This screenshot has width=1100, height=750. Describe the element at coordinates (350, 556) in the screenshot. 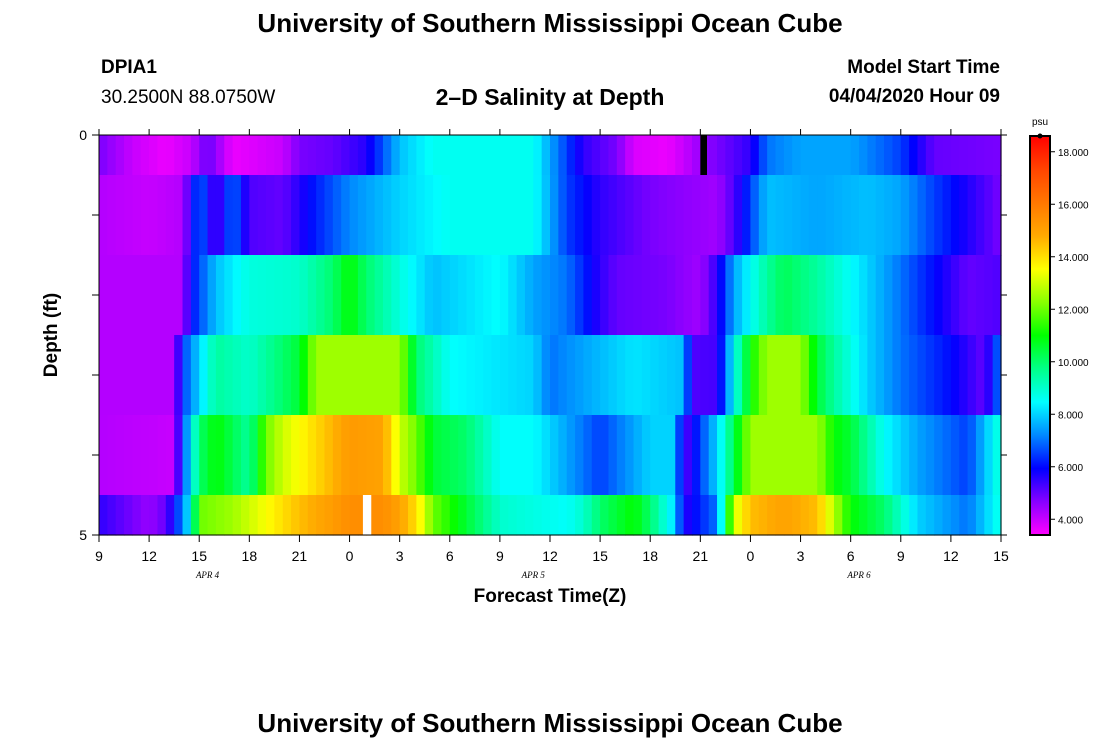

I see `x-tick-label: 0` at that location.